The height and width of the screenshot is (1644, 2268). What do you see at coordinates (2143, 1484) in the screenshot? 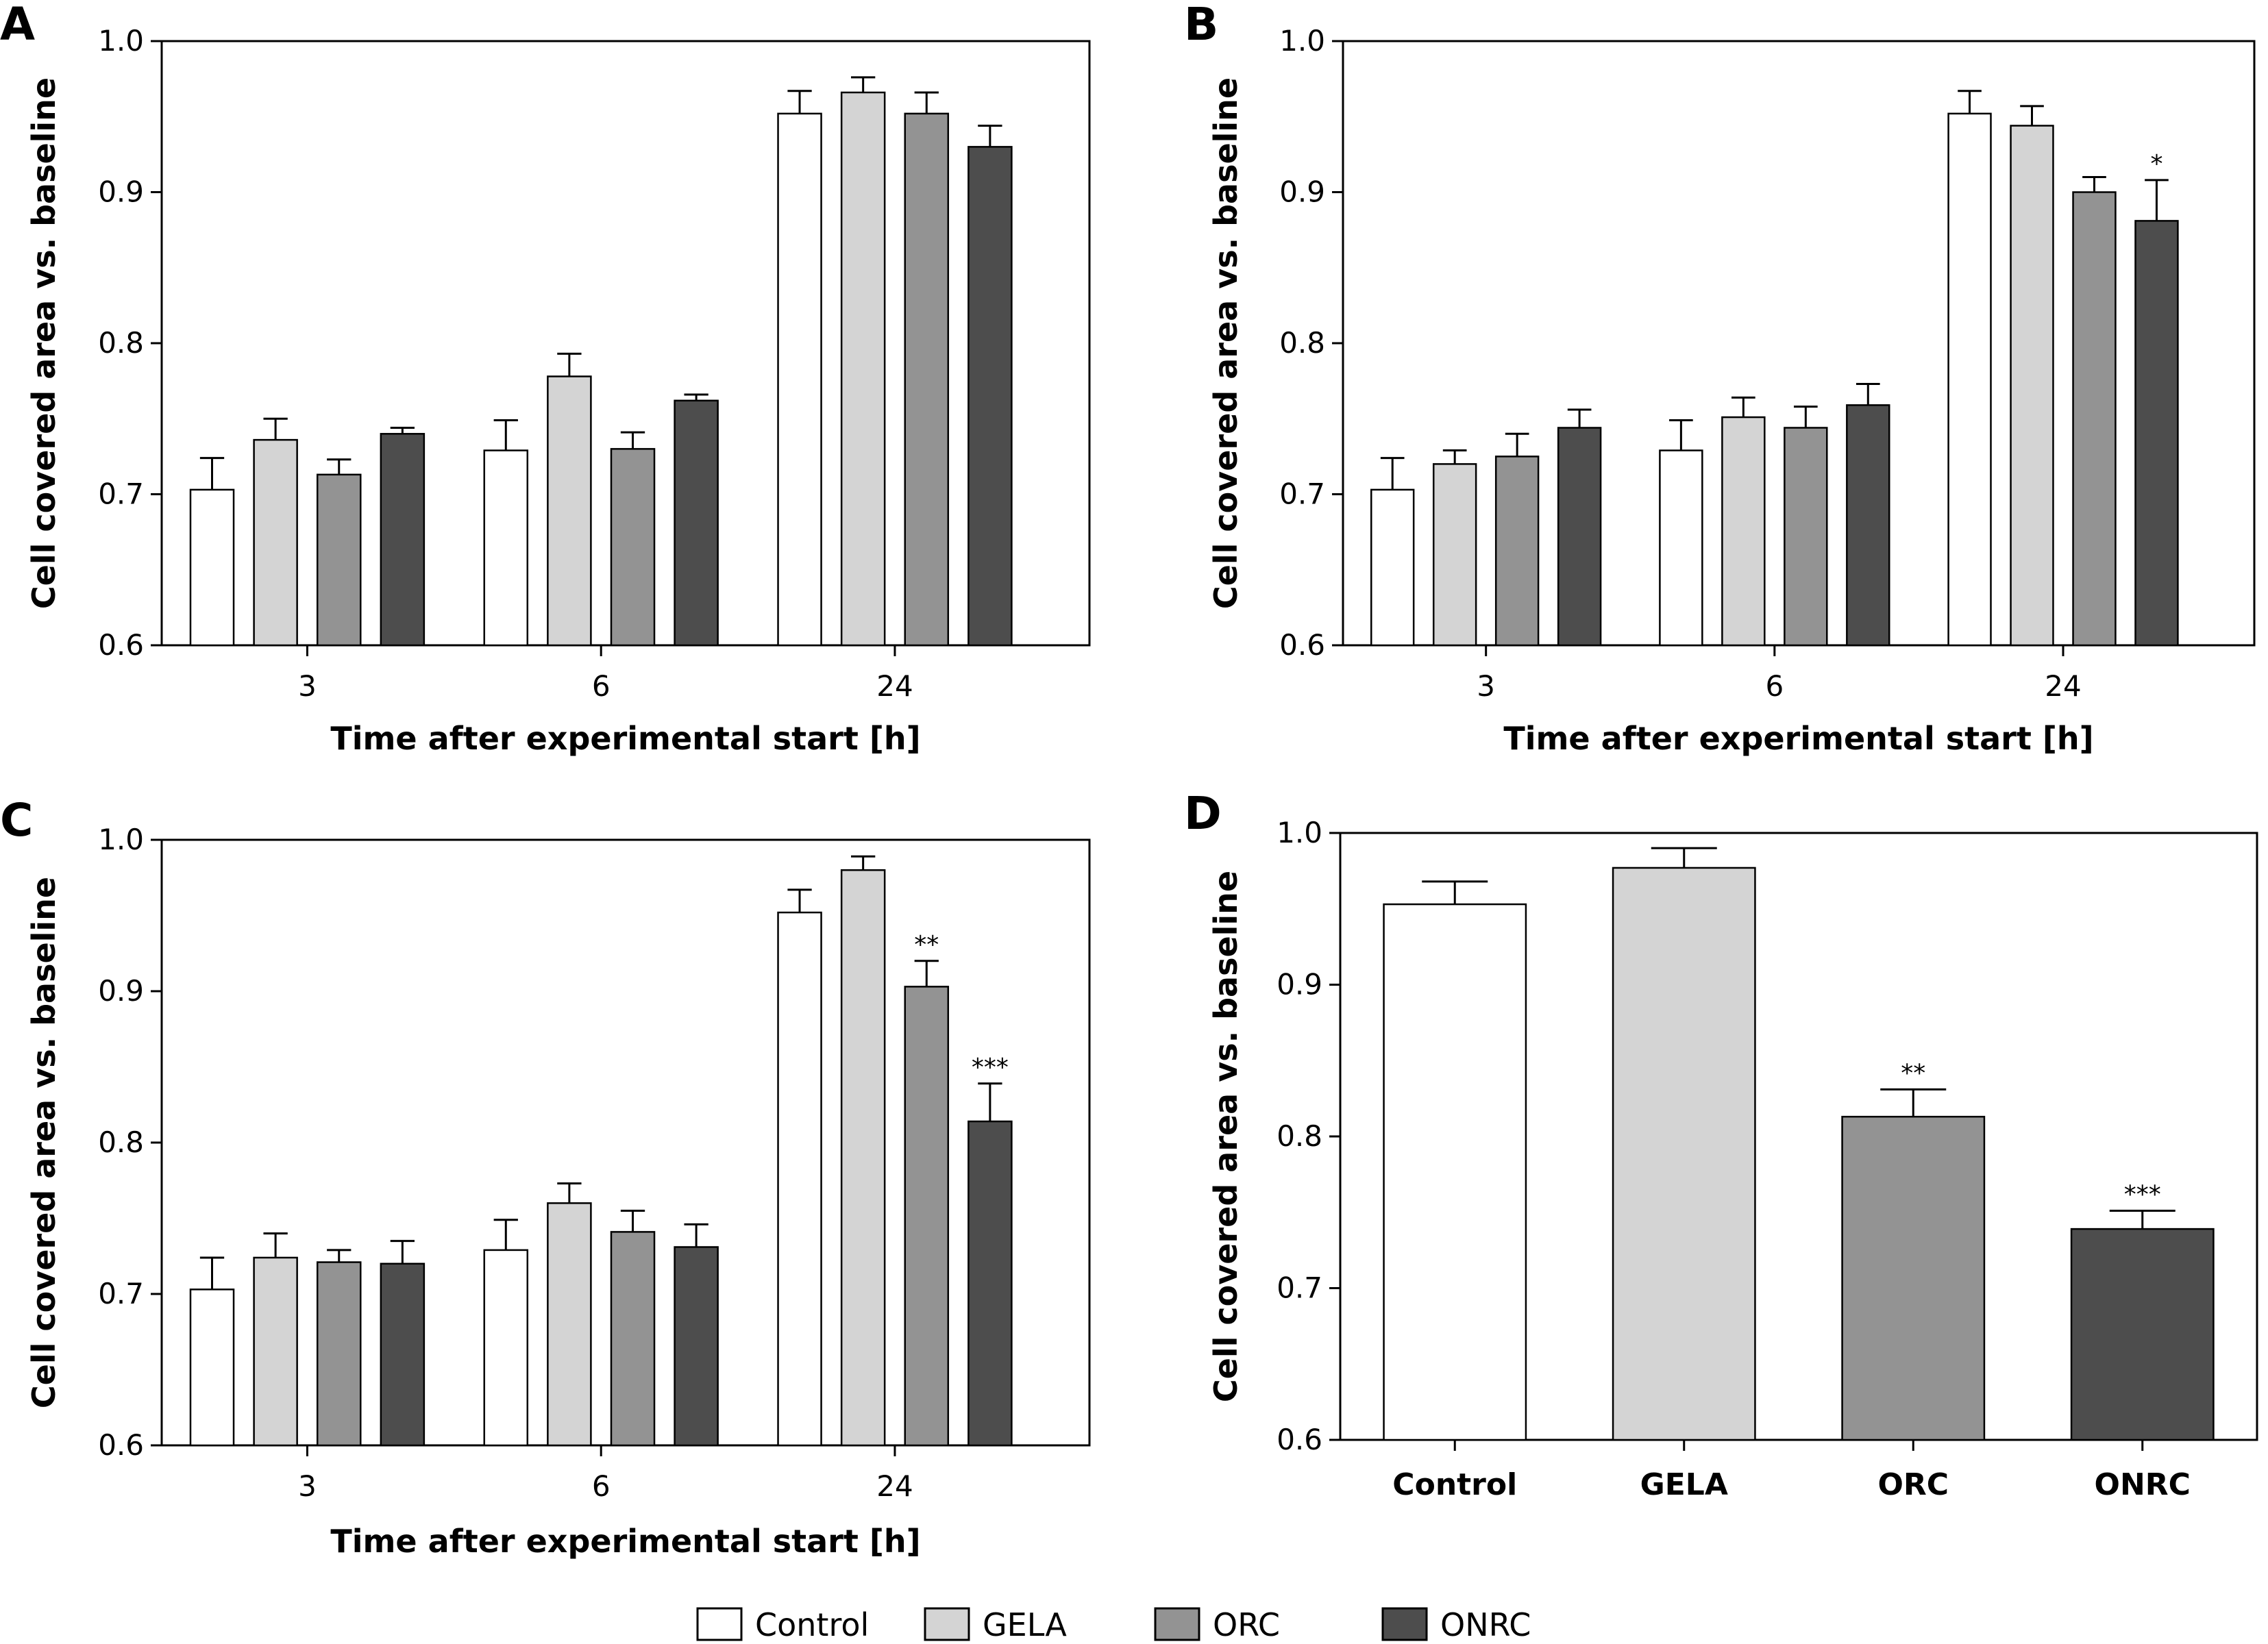
I see `x-tick-label: ONRC` at bounding box center [2143, 1484].